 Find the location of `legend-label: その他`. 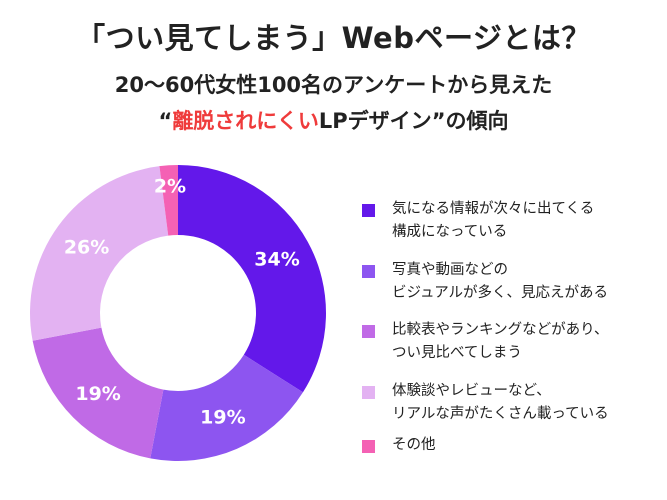

legend-label: その他 is located at coordinates (414, 445).